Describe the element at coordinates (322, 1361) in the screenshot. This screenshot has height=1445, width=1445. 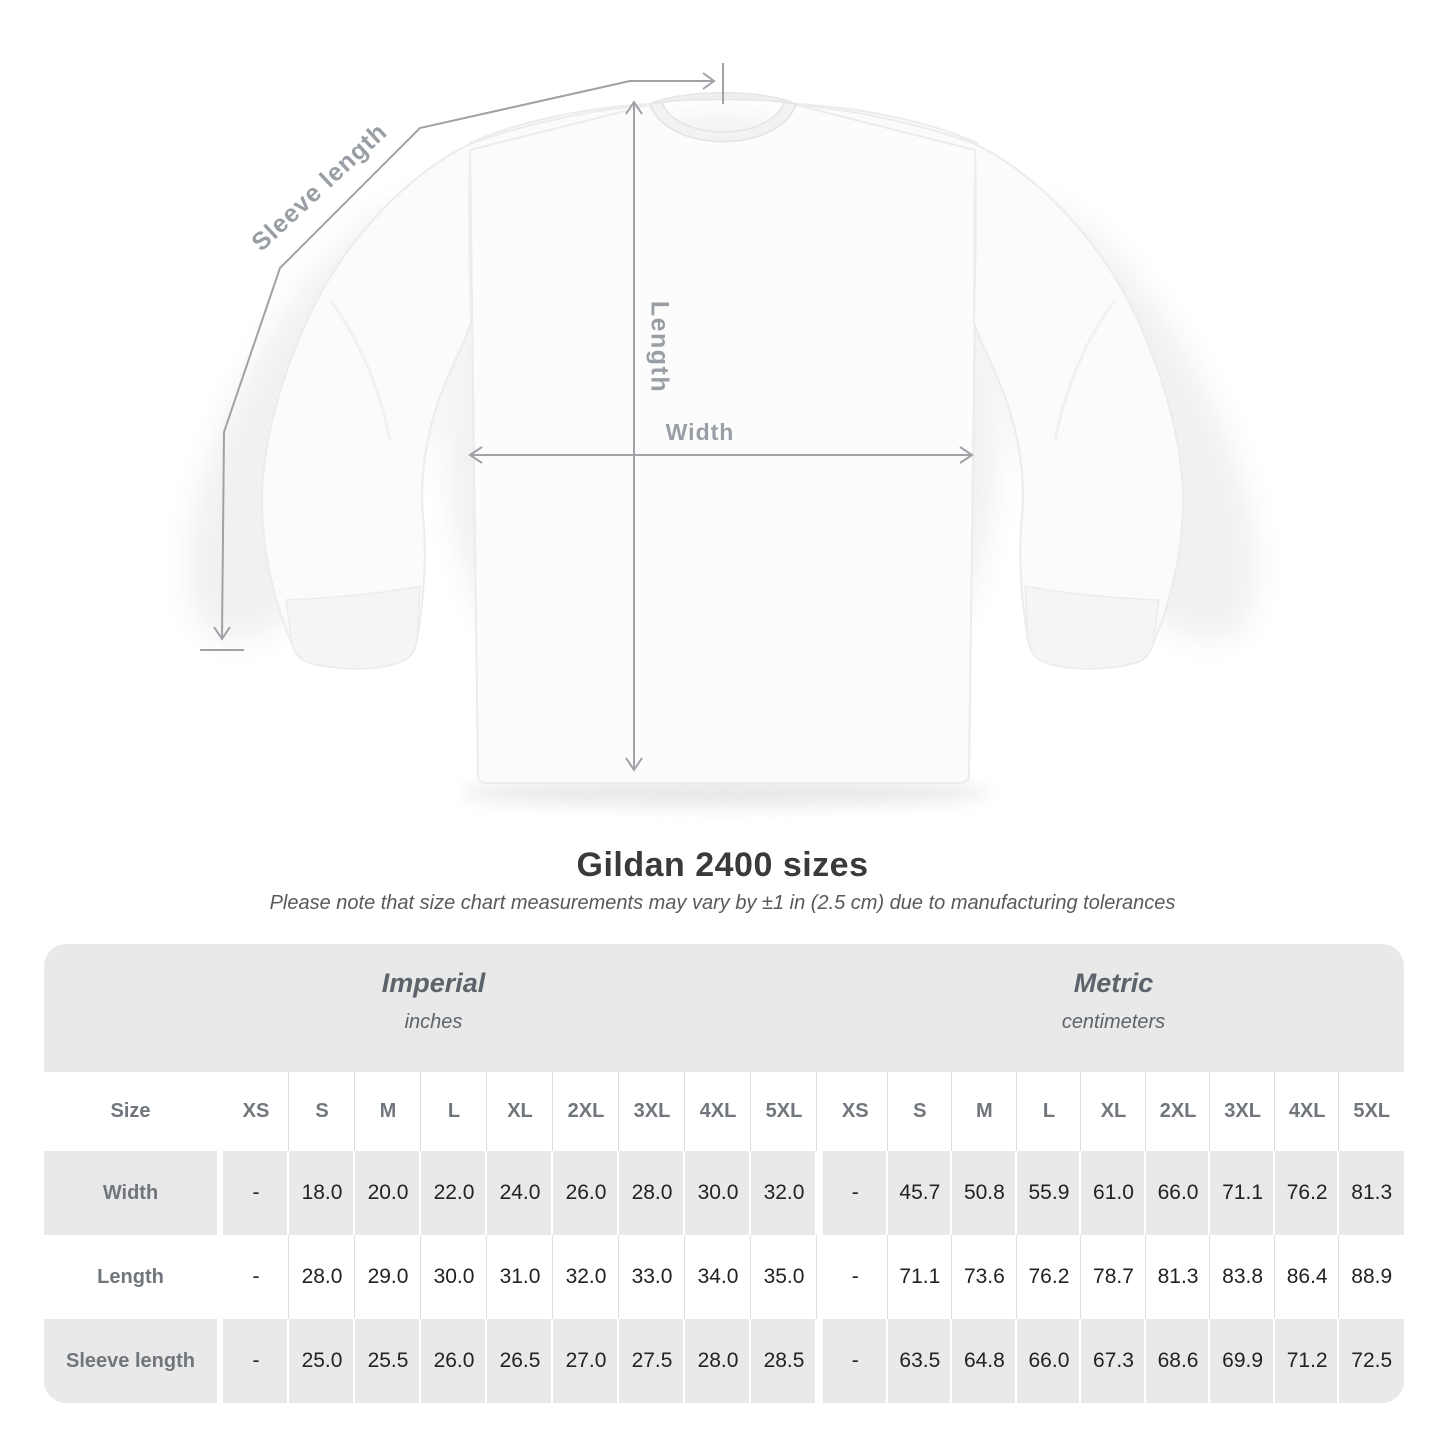
I see `imperial-value-cell: 25.0` at that location.